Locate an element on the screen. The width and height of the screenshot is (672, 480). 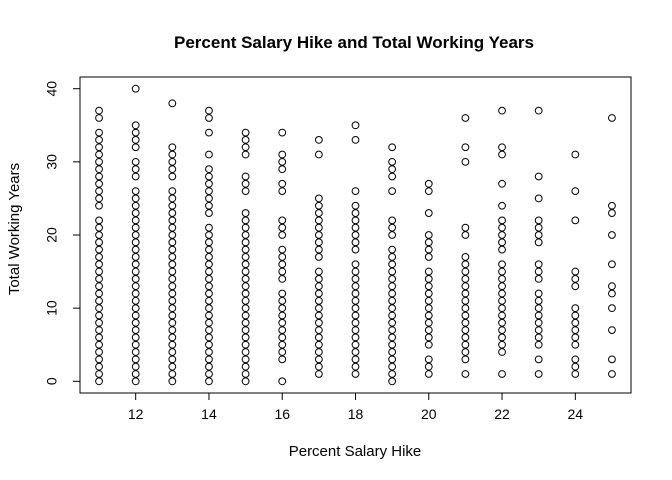
y-axis: 0 10 20 30 40 is located at coordinates (62, 233).